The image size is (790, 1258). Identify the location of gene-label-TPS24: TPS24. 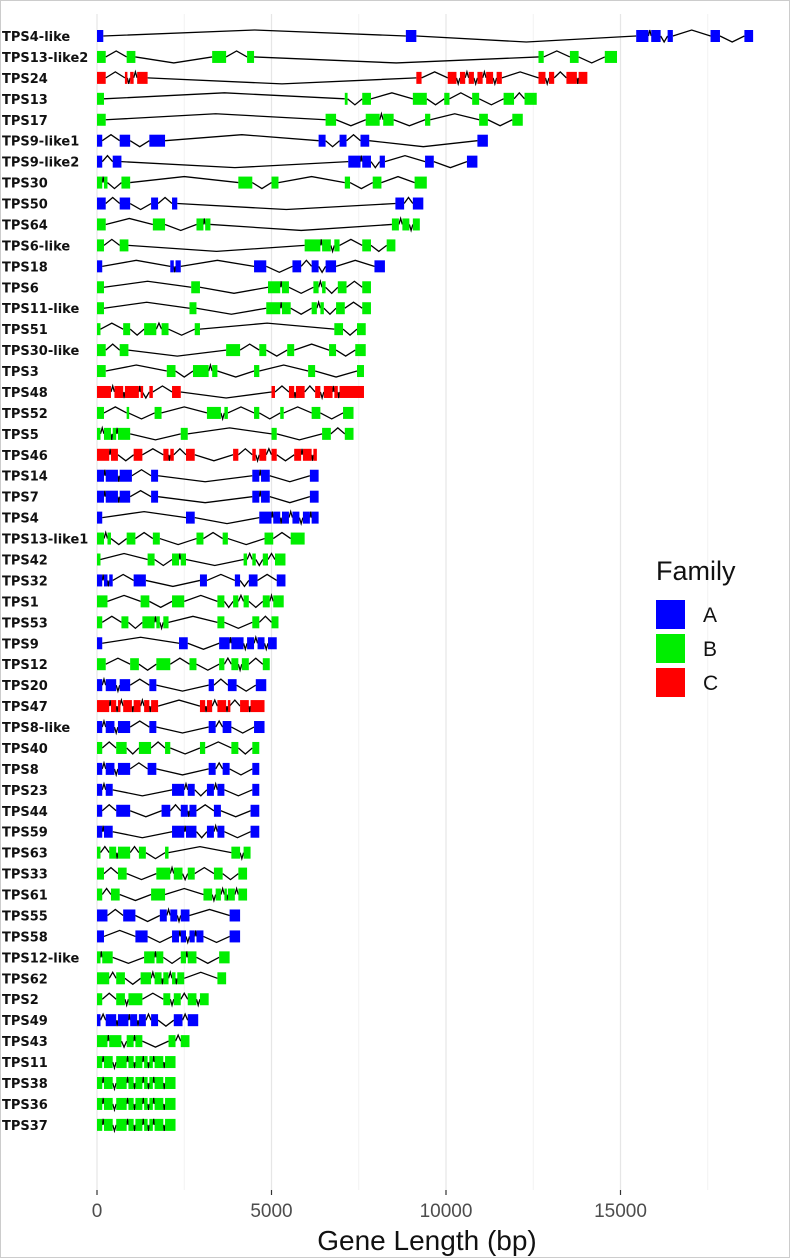
(25, 79).